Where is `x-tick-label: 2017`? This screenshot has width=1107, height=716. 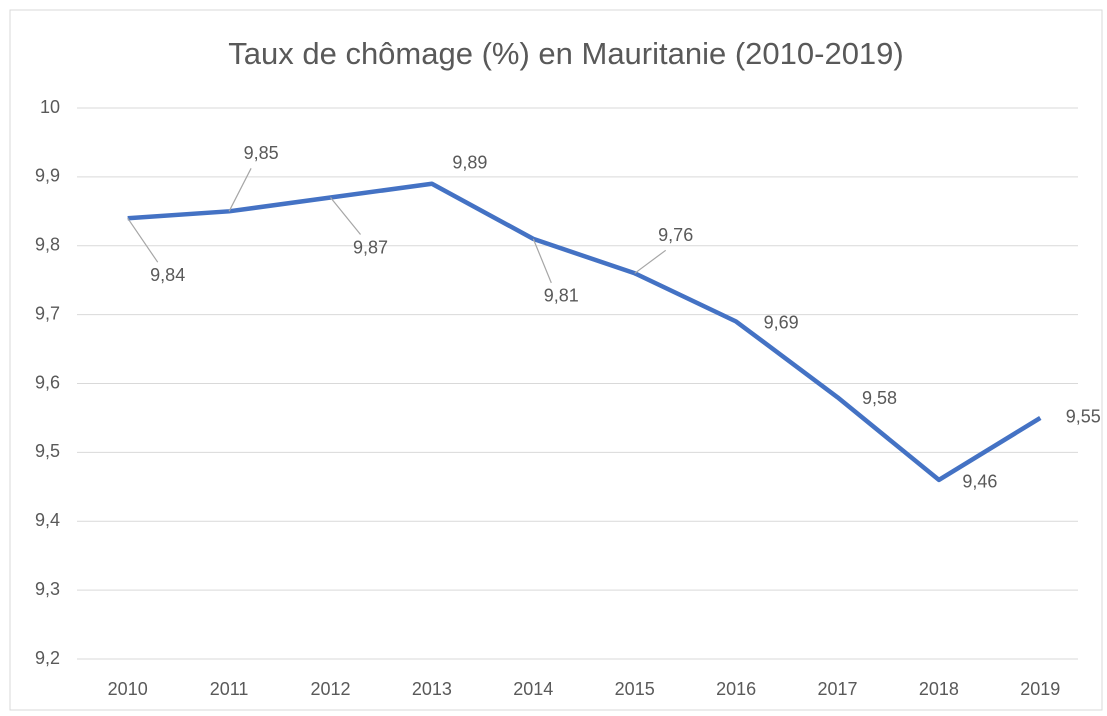 x-tick-label: 2017 is located at coordinates (837, 689).